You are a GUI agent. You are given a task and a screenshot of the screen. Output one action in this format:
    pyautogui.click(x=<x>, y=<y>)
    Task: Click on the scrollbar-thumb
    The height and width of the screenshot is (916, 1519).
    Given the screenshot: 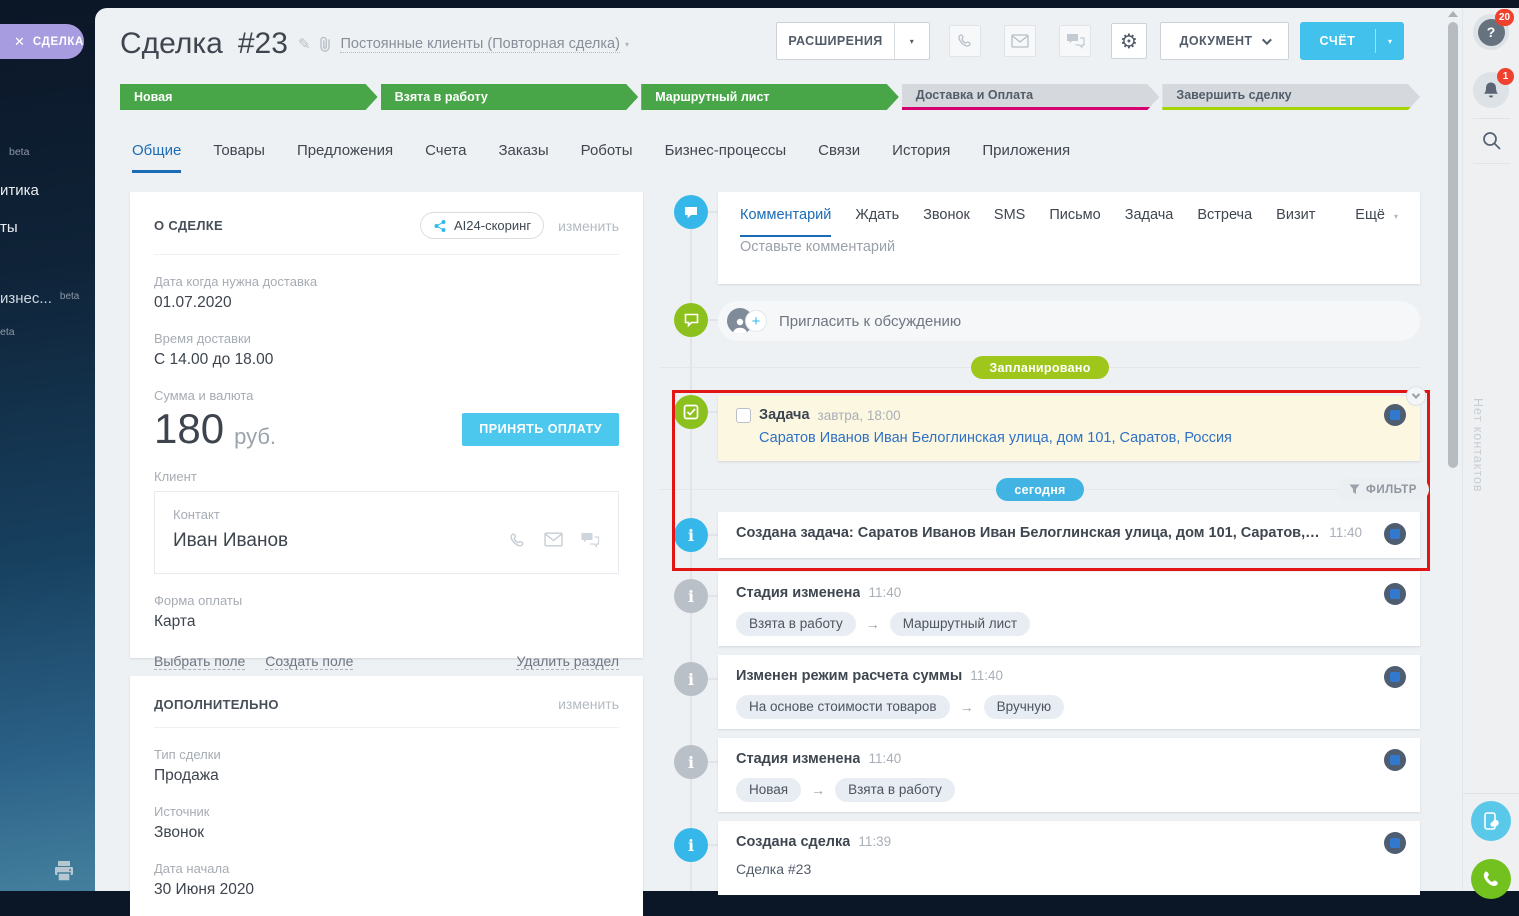 What is the action you would take?
    pyautogui.click(x=1453, y=245)
    